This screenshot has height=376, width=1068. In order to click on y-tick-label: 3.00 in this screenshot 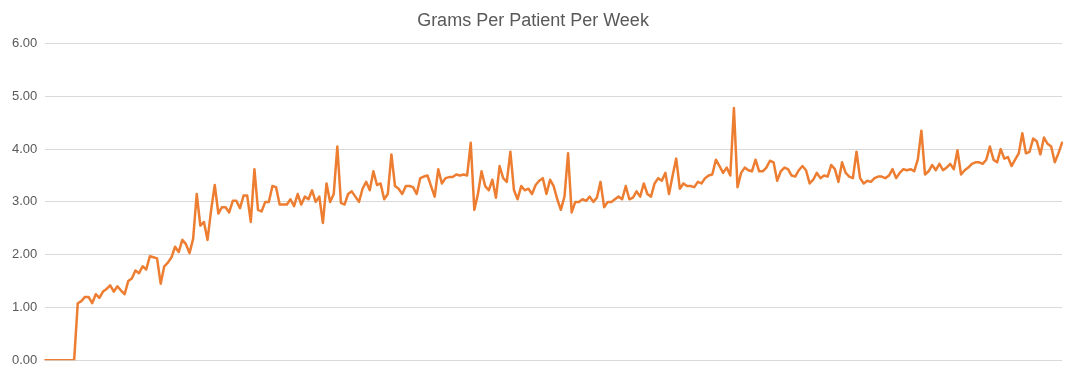, I will do `click(24, 201)`.